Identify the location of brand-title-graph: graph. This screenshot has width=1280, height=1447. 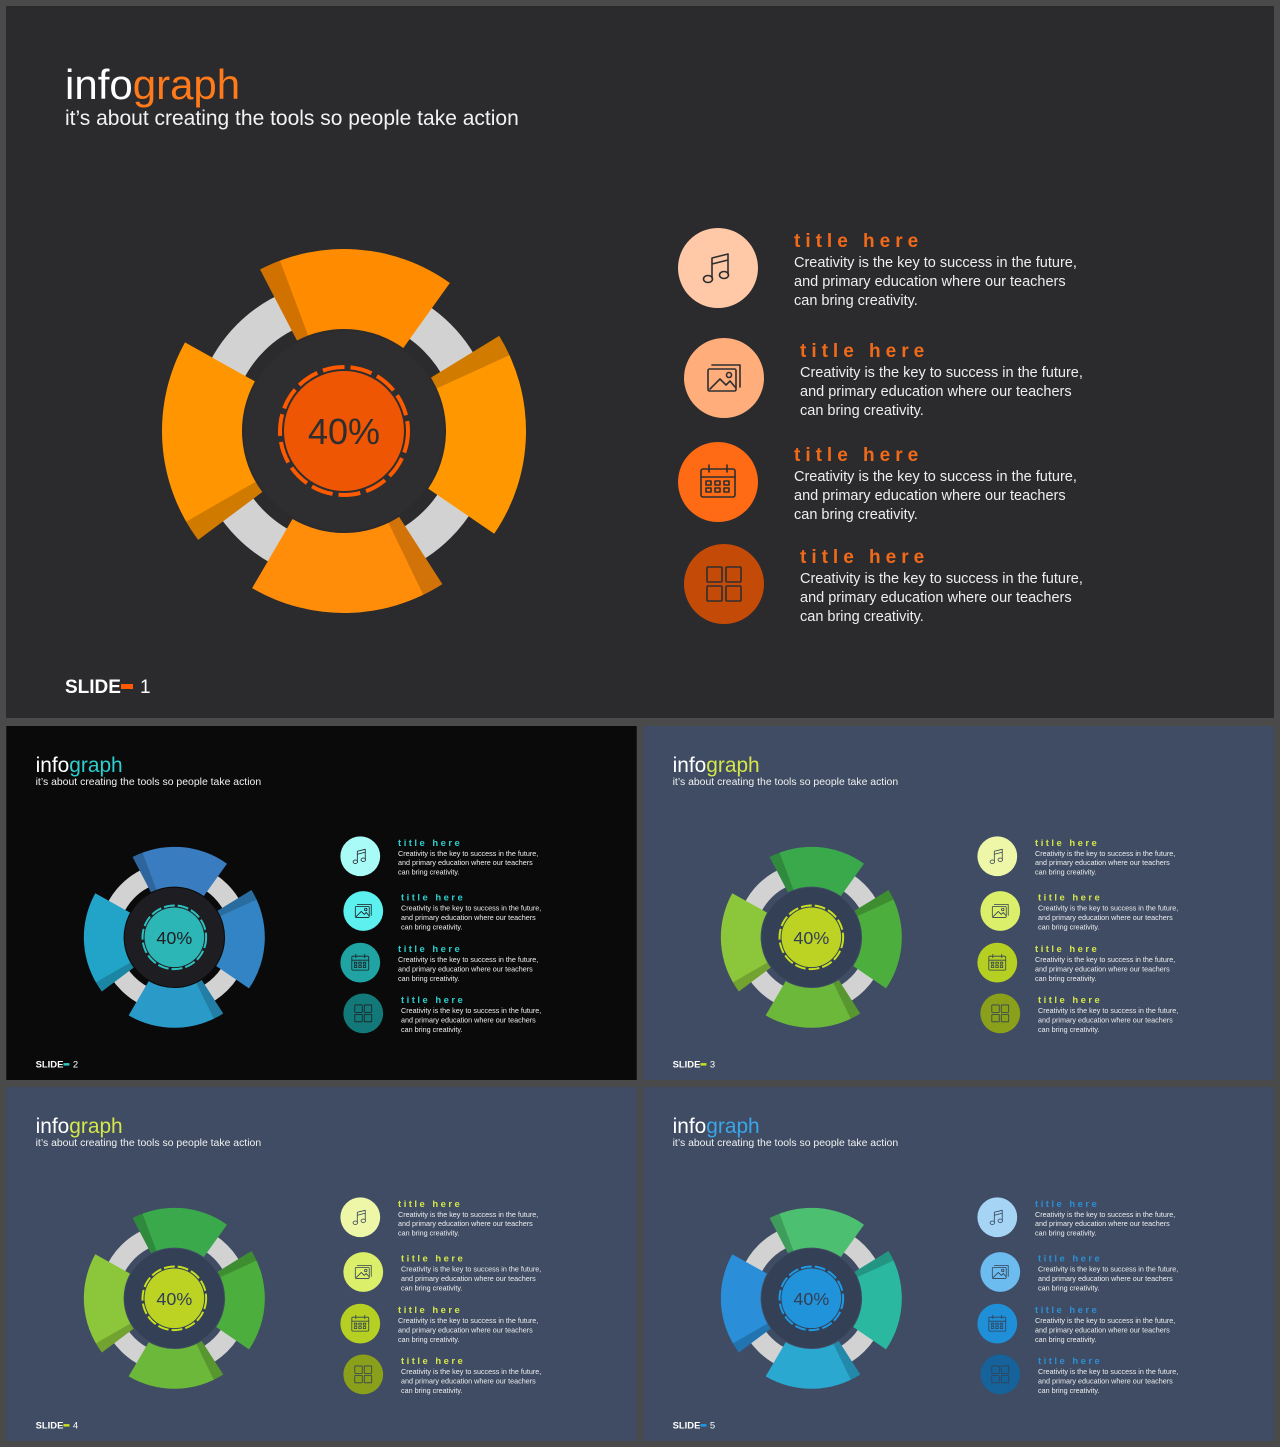
(732, 765).